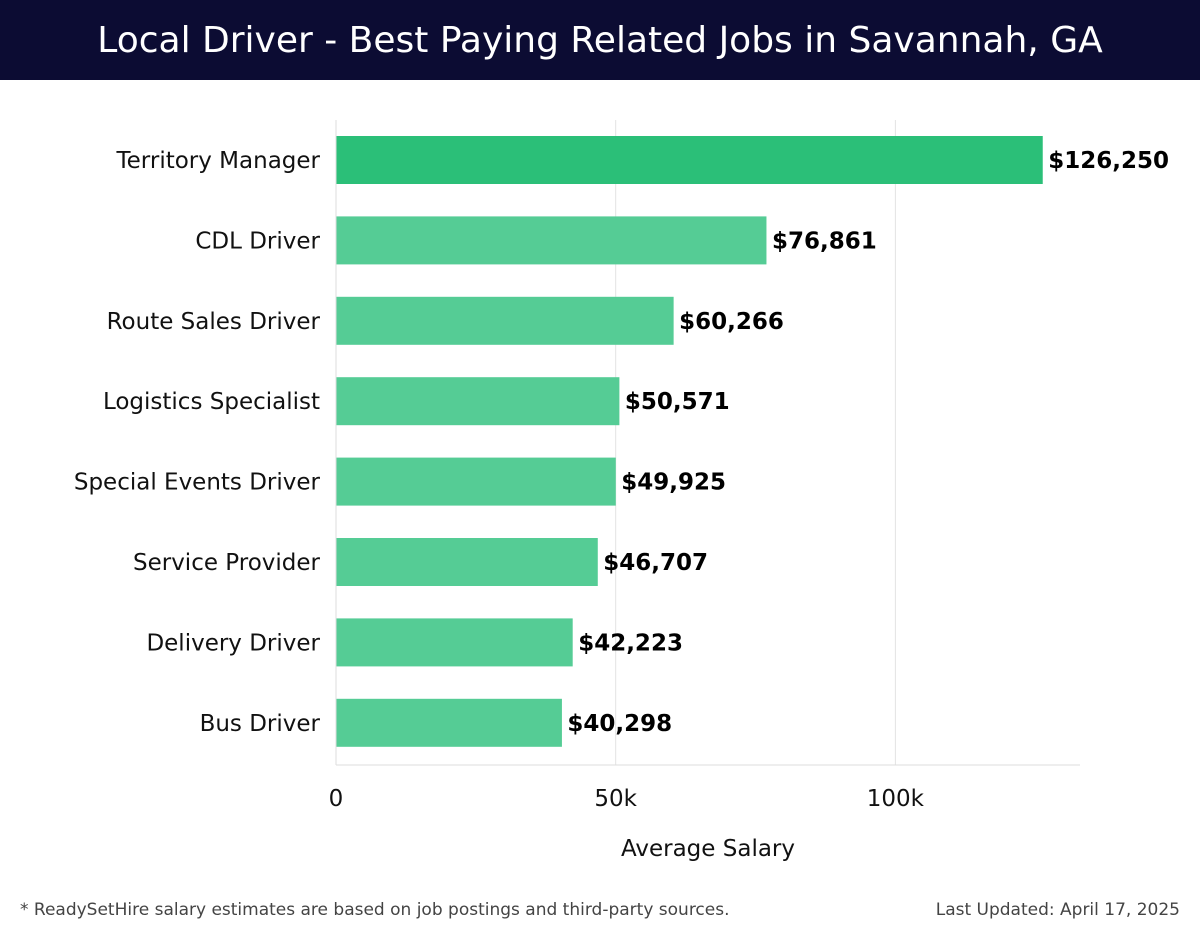 The width and height of the screenshot is (1200, 940). I want to click on x-axis-title: Average Salary, so click(708, 849).